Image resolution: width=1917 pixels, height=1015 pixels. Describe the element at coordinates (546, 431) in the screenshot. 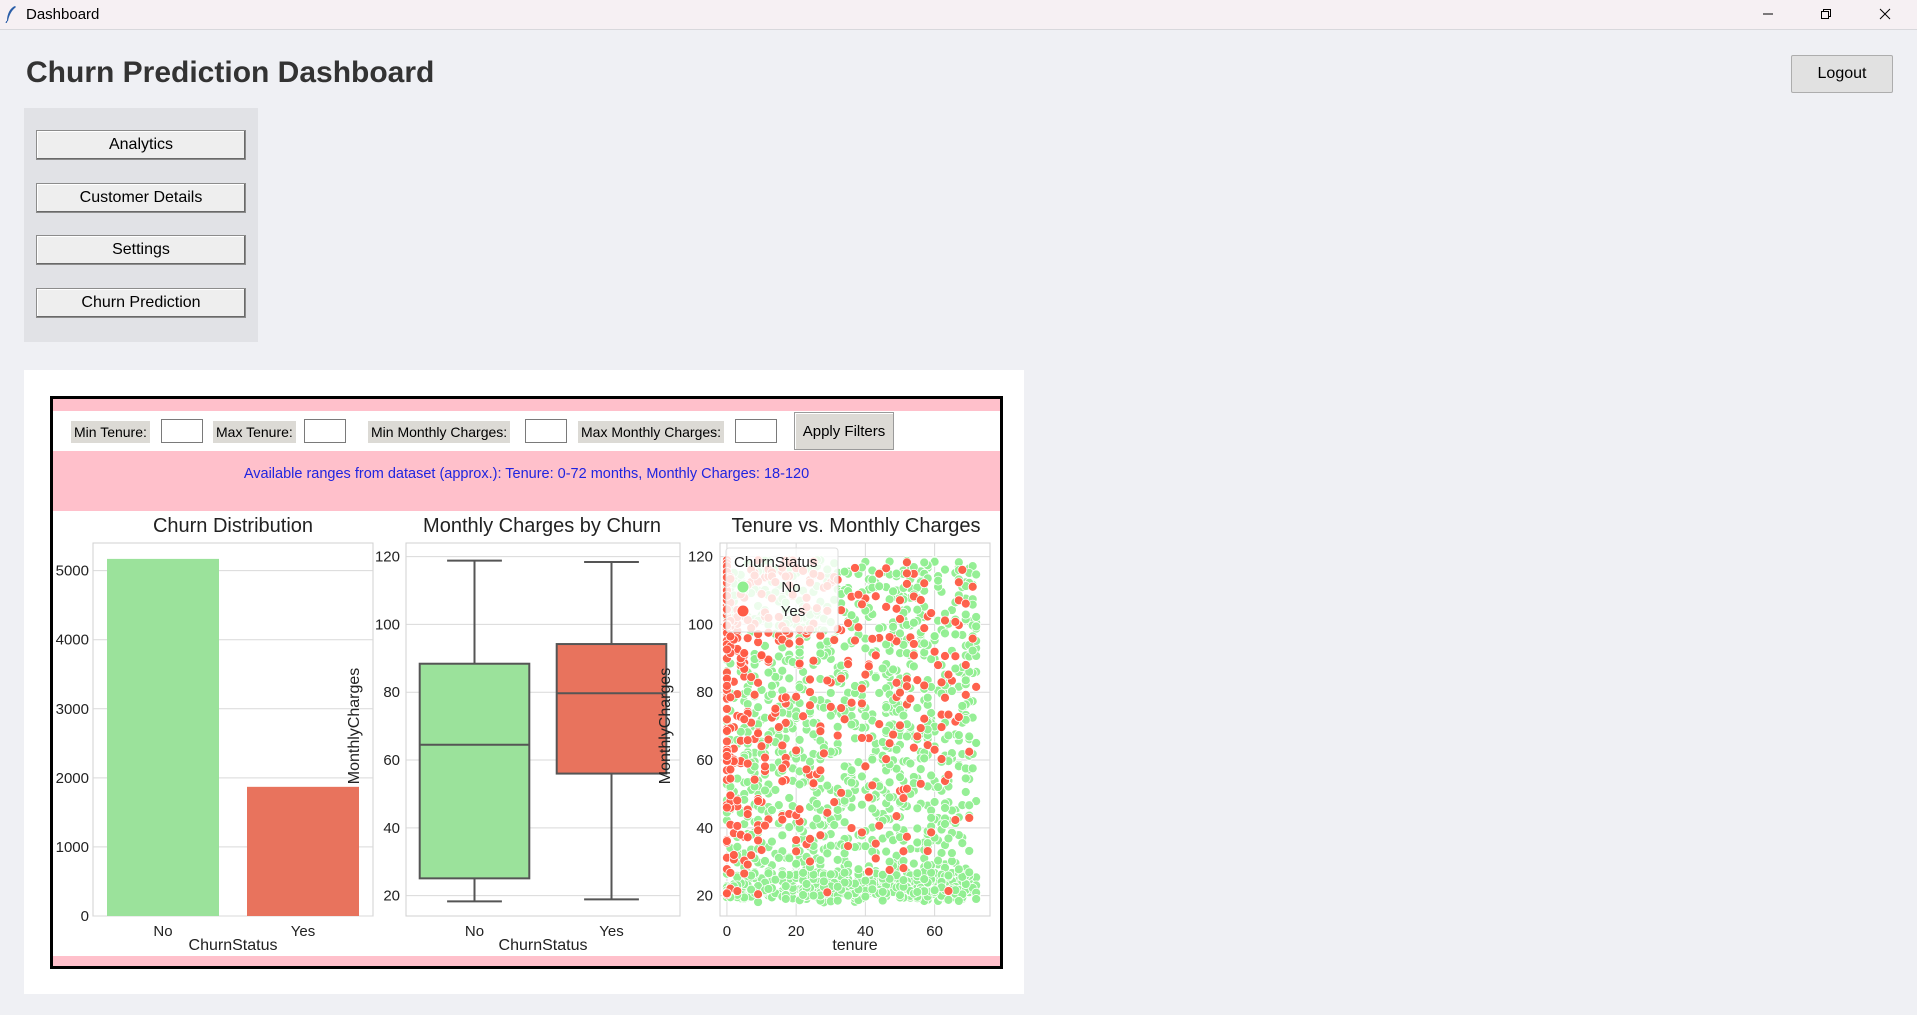

I see `min-monthly-charges-input` at that location.